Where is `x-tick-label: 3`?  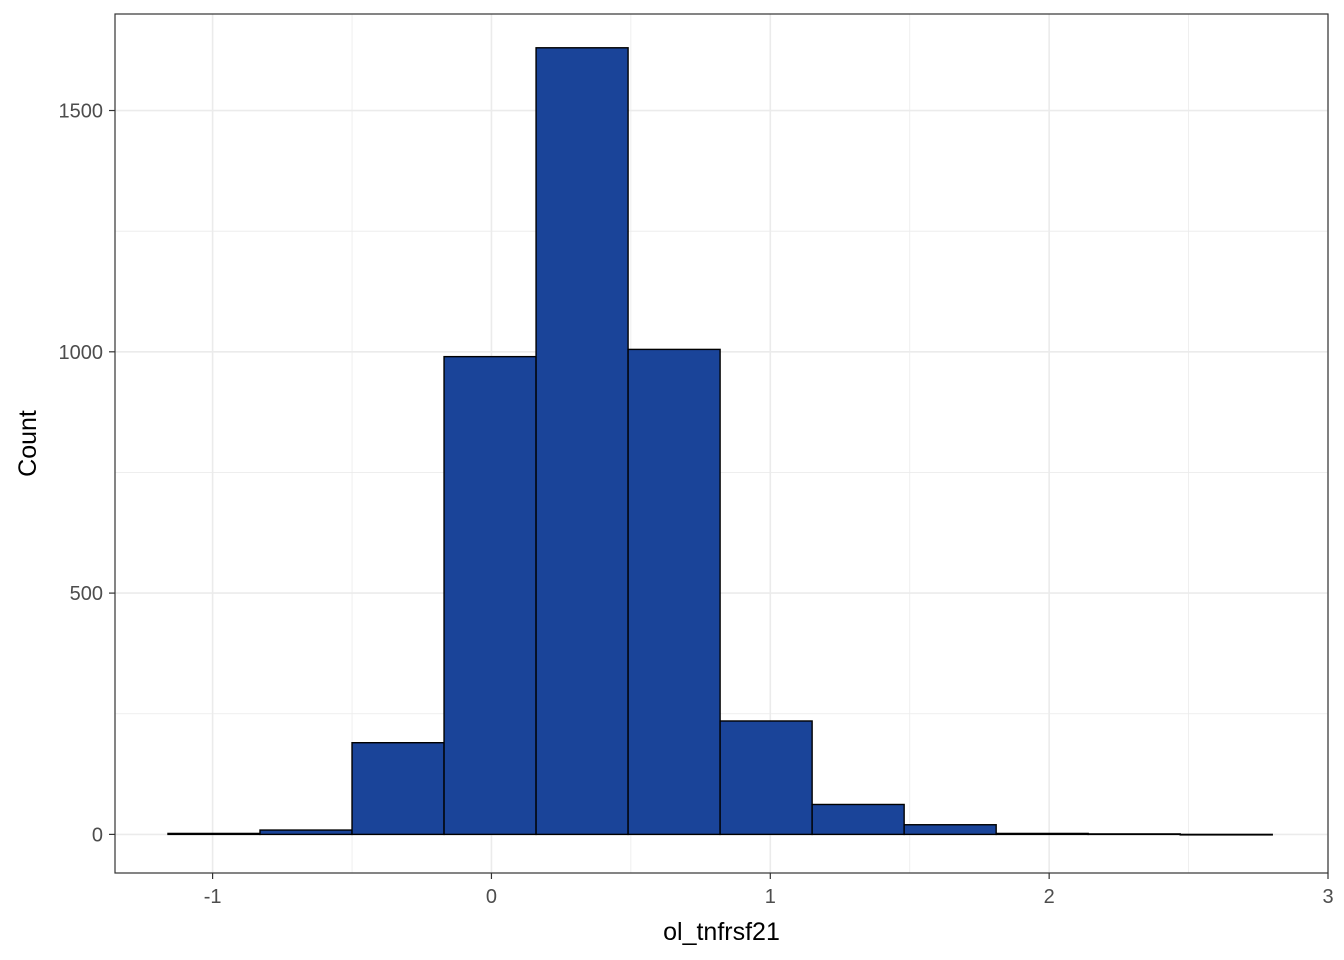 x-tick-label: 3 is located at coordinates (1327, 897).